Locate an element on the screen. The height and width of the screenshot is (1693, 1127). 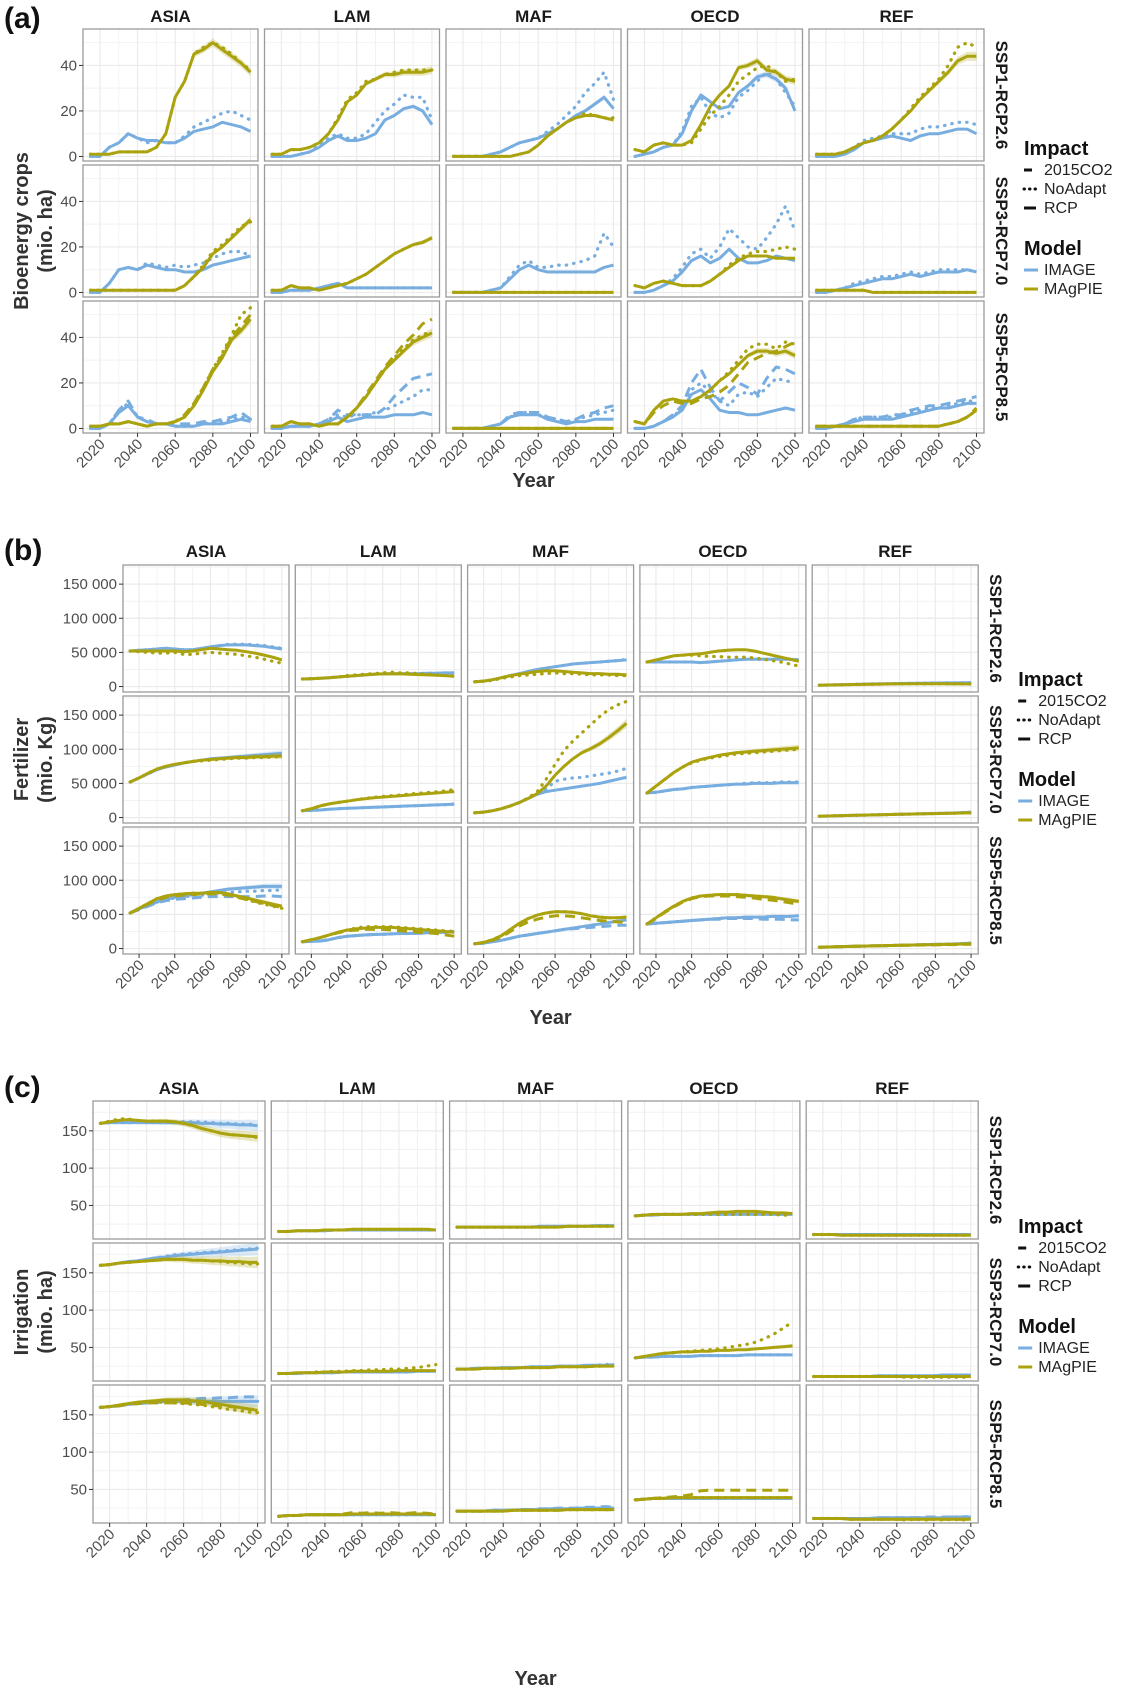
facet-column-label: REF is located at coordinates (897, 16).